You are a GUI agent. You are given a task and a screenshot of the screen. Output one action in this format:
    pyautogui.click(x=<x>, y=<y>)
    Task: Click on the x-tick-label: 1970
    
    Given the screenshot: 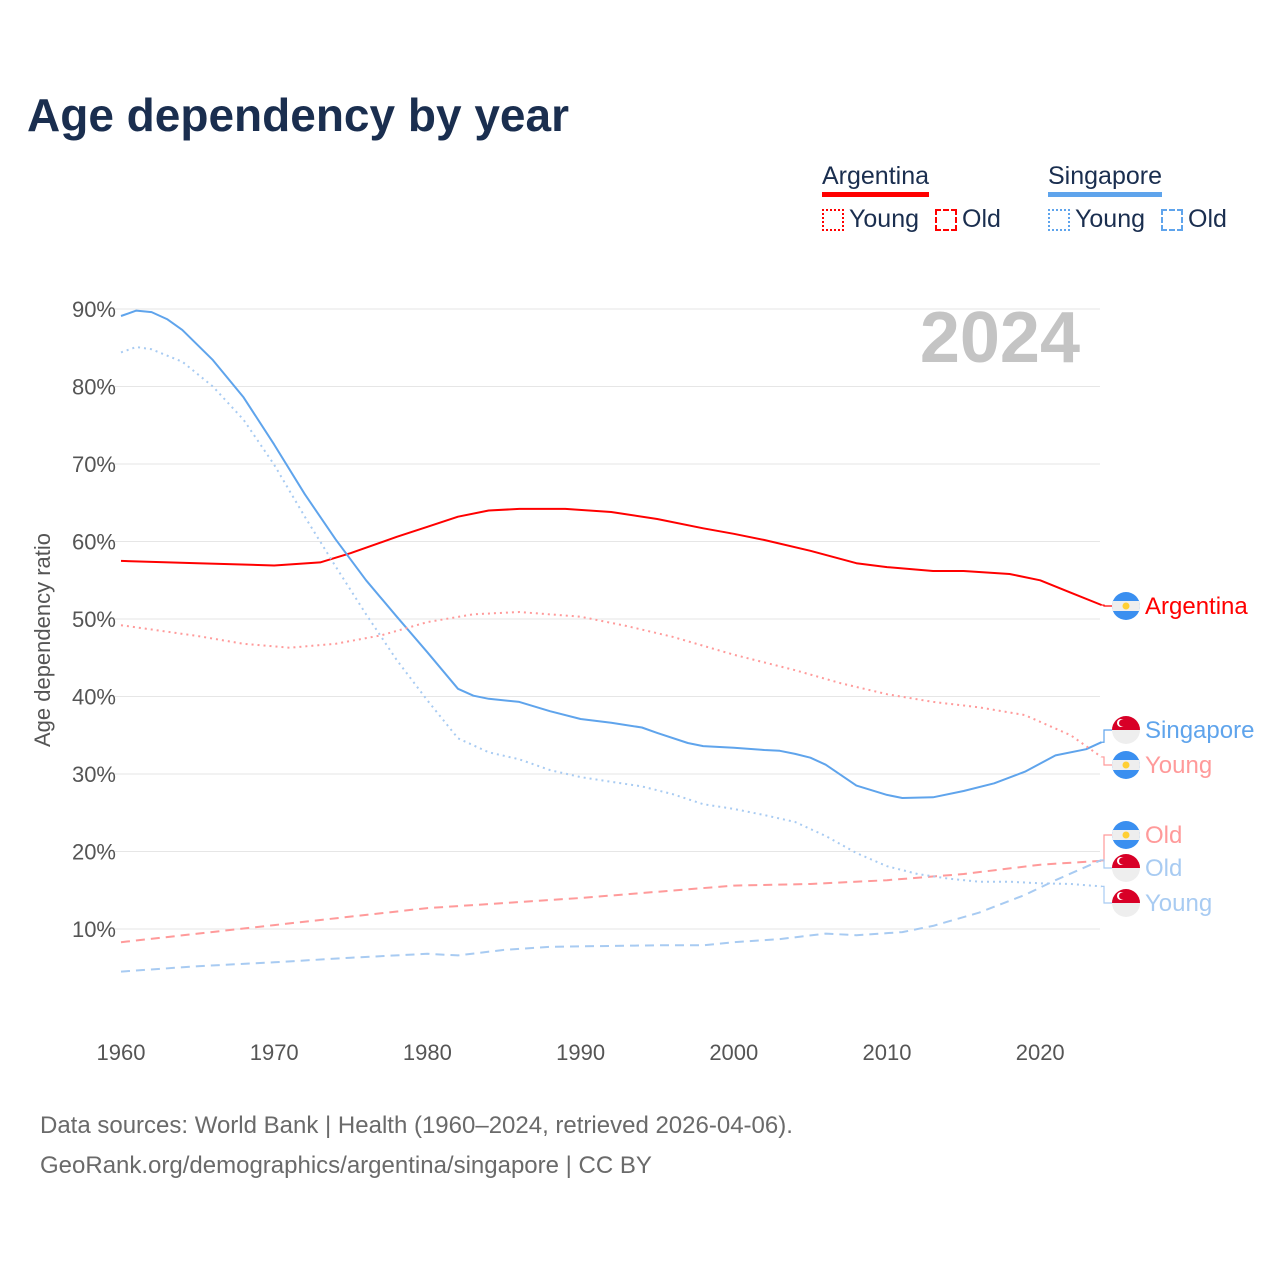 What is the action you would take?
    pyautogui.click(x=274, y=1052)
    